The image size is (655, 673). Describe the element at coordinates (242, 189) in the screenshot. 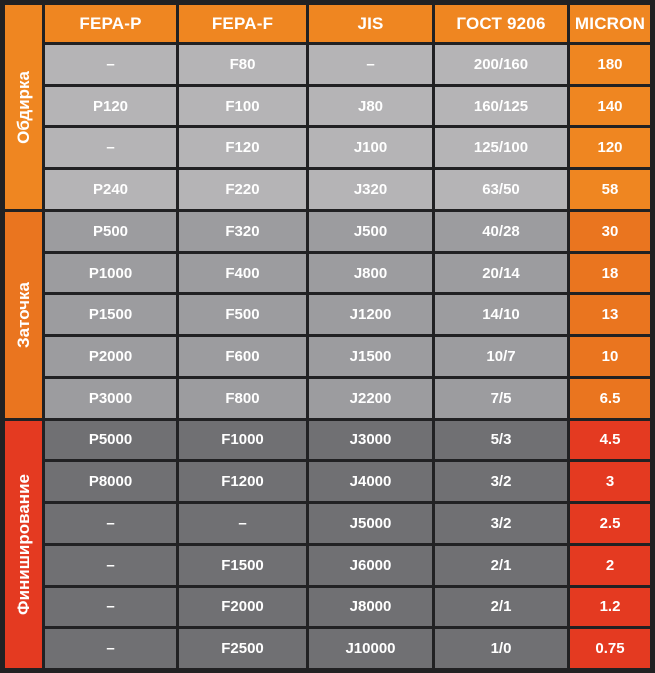

I see `table-cell: F220` at that location.